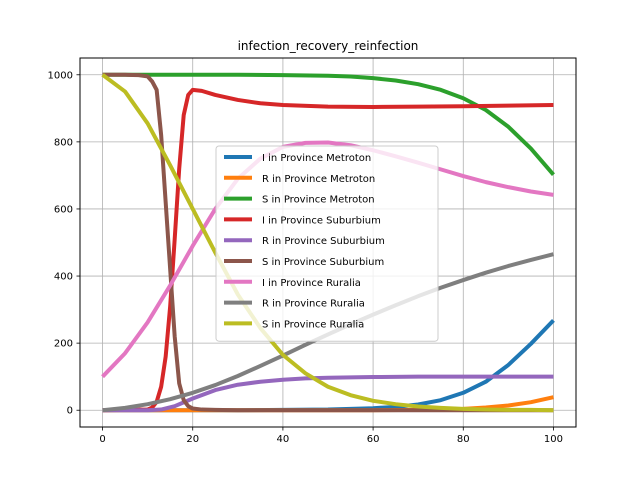 The width and height of the screenshot is (640, 480). What do you see at coordinates (63, 142) in the screenshot?
I see `y-tick-label: 800` at bounding box center [63, 142].